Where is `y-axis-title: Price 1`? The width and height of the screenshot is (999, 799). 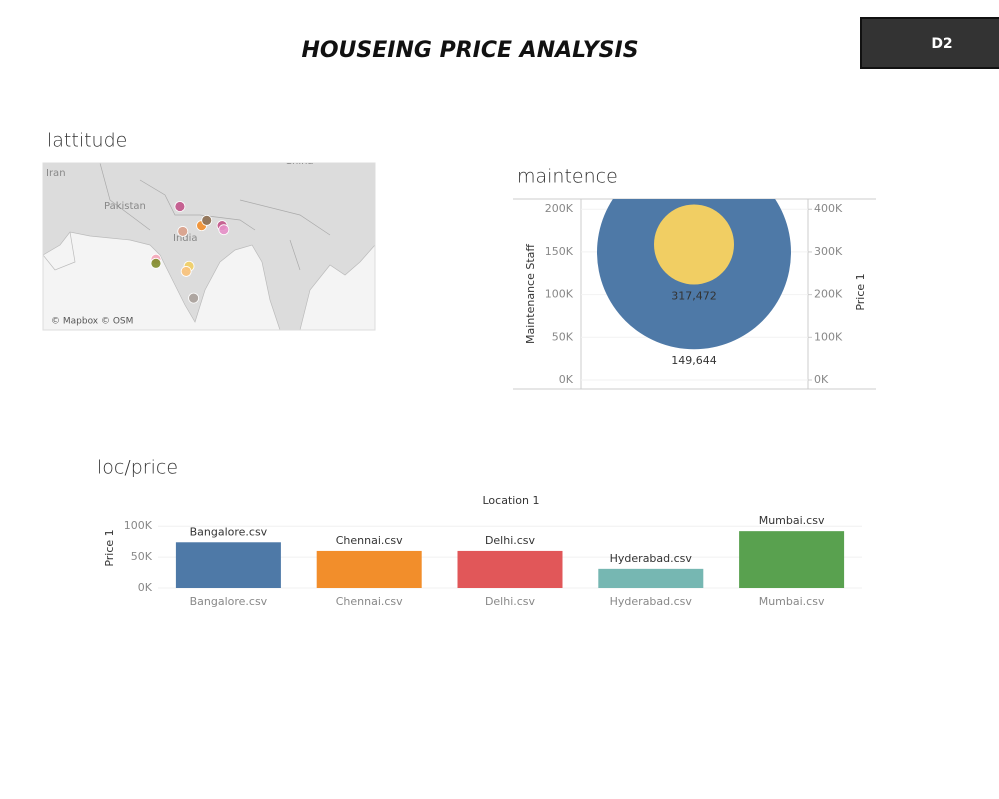
y-axis-title: Price 1 is located at coordinates (109, 547).